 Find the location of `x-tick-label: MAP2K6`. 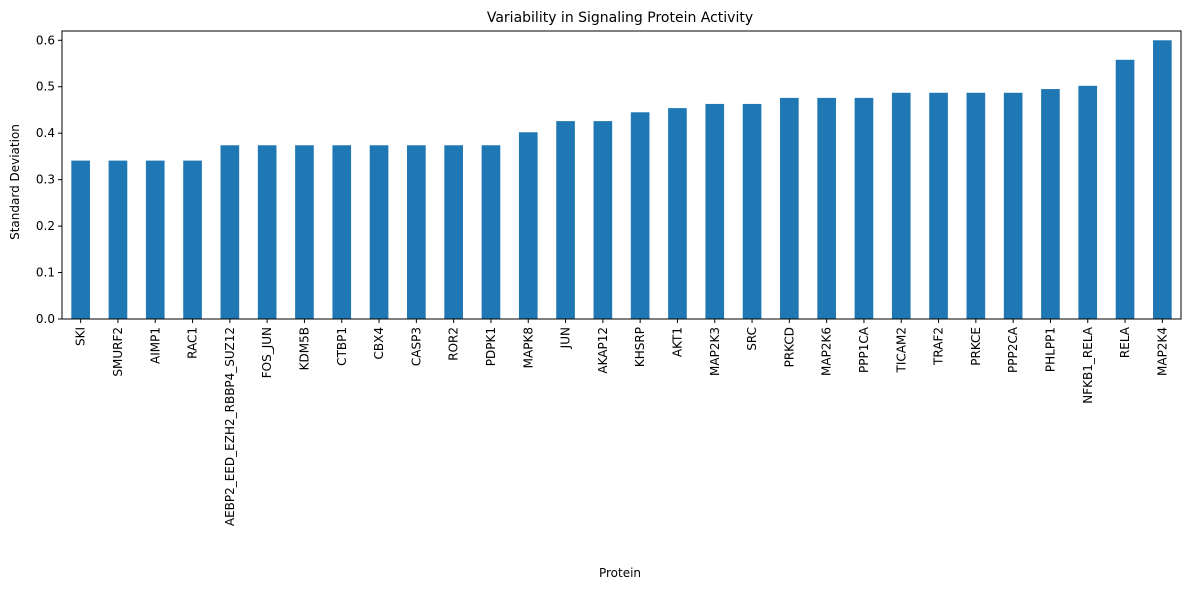

x-tick-label: MAP2K6 is located at coordinates (827, 351).